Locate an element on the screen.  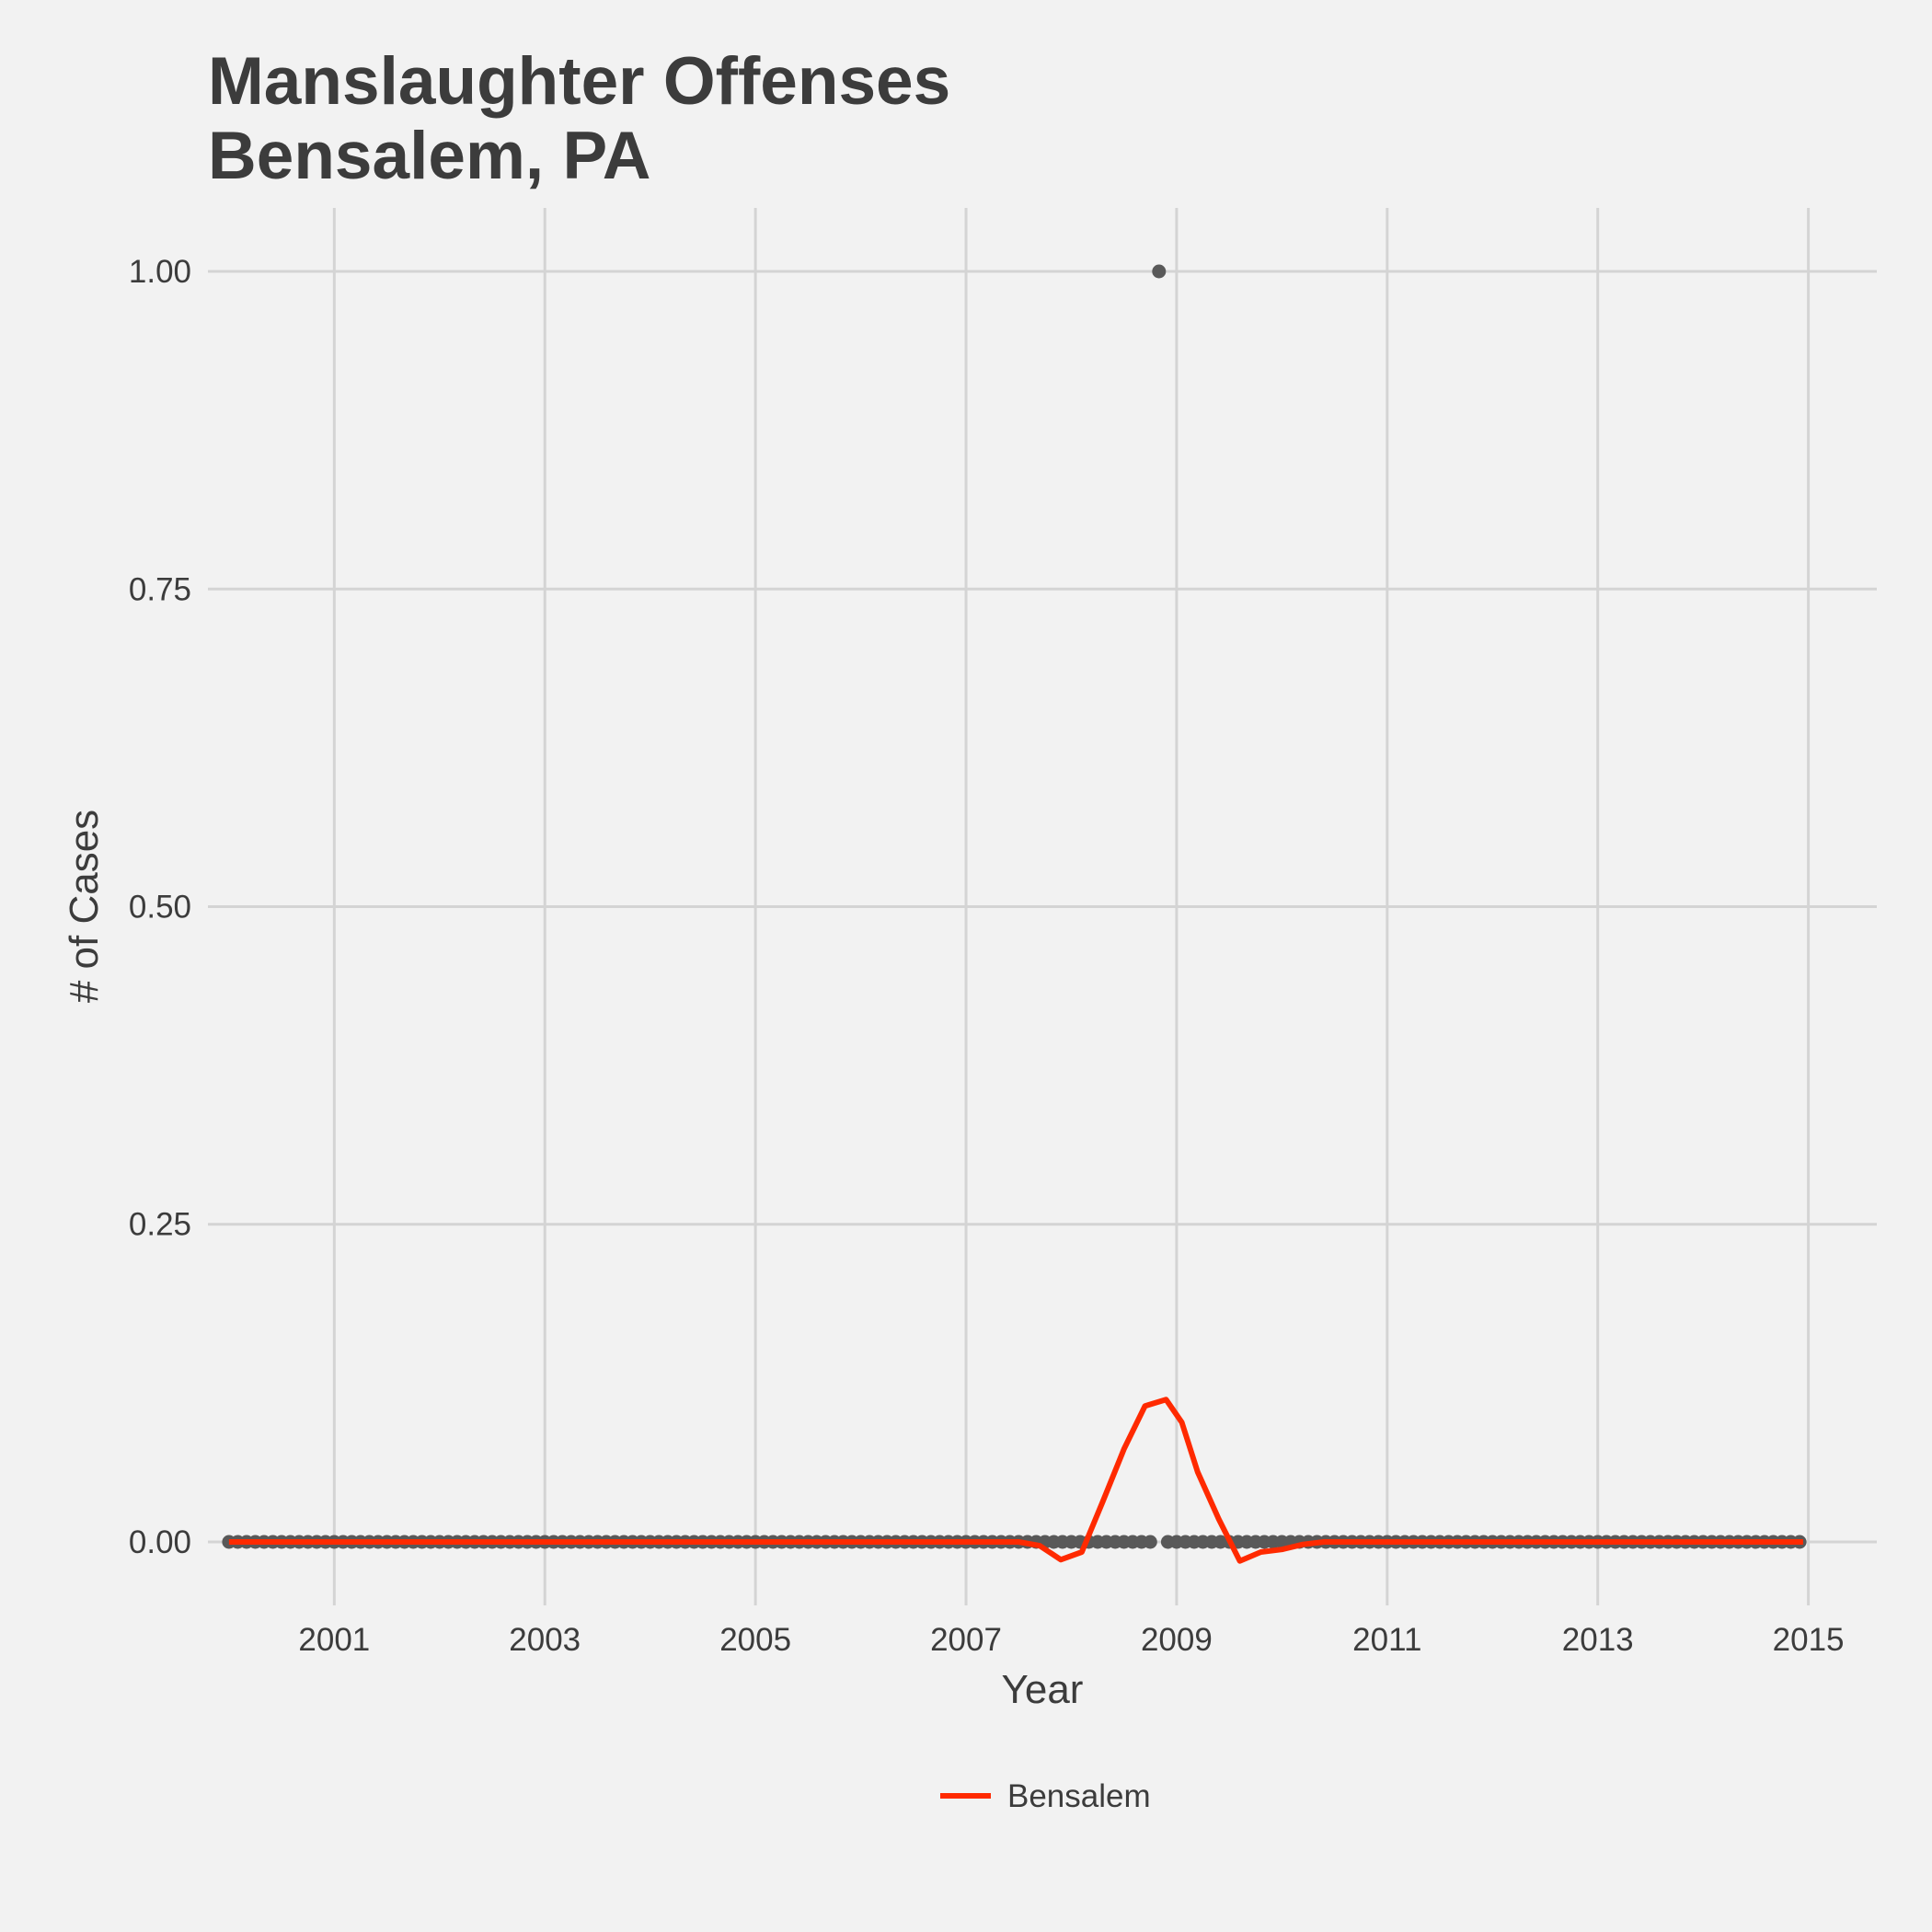
series-line-bensalem is located at coordinates (1016, 1480).